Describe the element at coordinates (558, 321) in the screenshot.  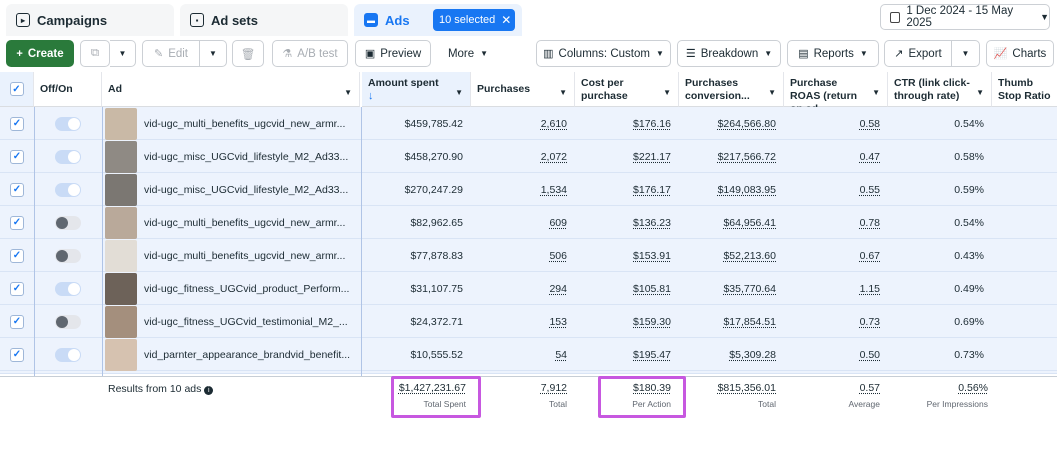
I see `purchases-value: 153` at that location.